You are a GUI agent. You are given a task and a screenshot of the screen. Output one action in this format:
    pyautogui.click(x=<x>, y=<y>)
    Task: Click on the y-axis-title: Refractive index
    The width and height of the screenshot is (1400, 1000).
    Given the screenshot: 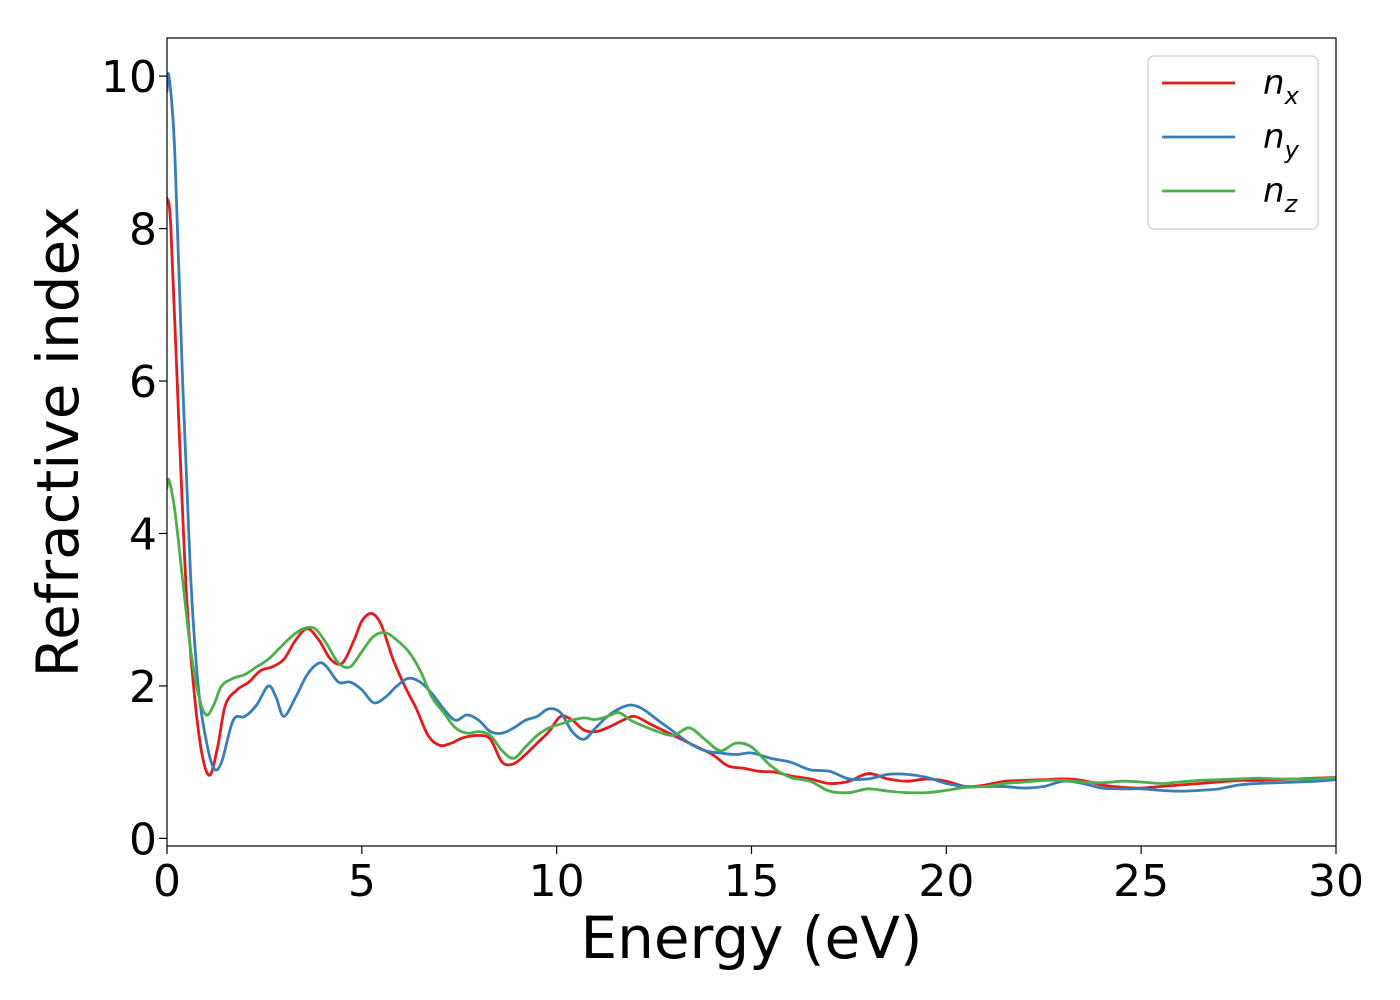 What is the action you would take?
    pyautogui.click(x=58, y=441)
    